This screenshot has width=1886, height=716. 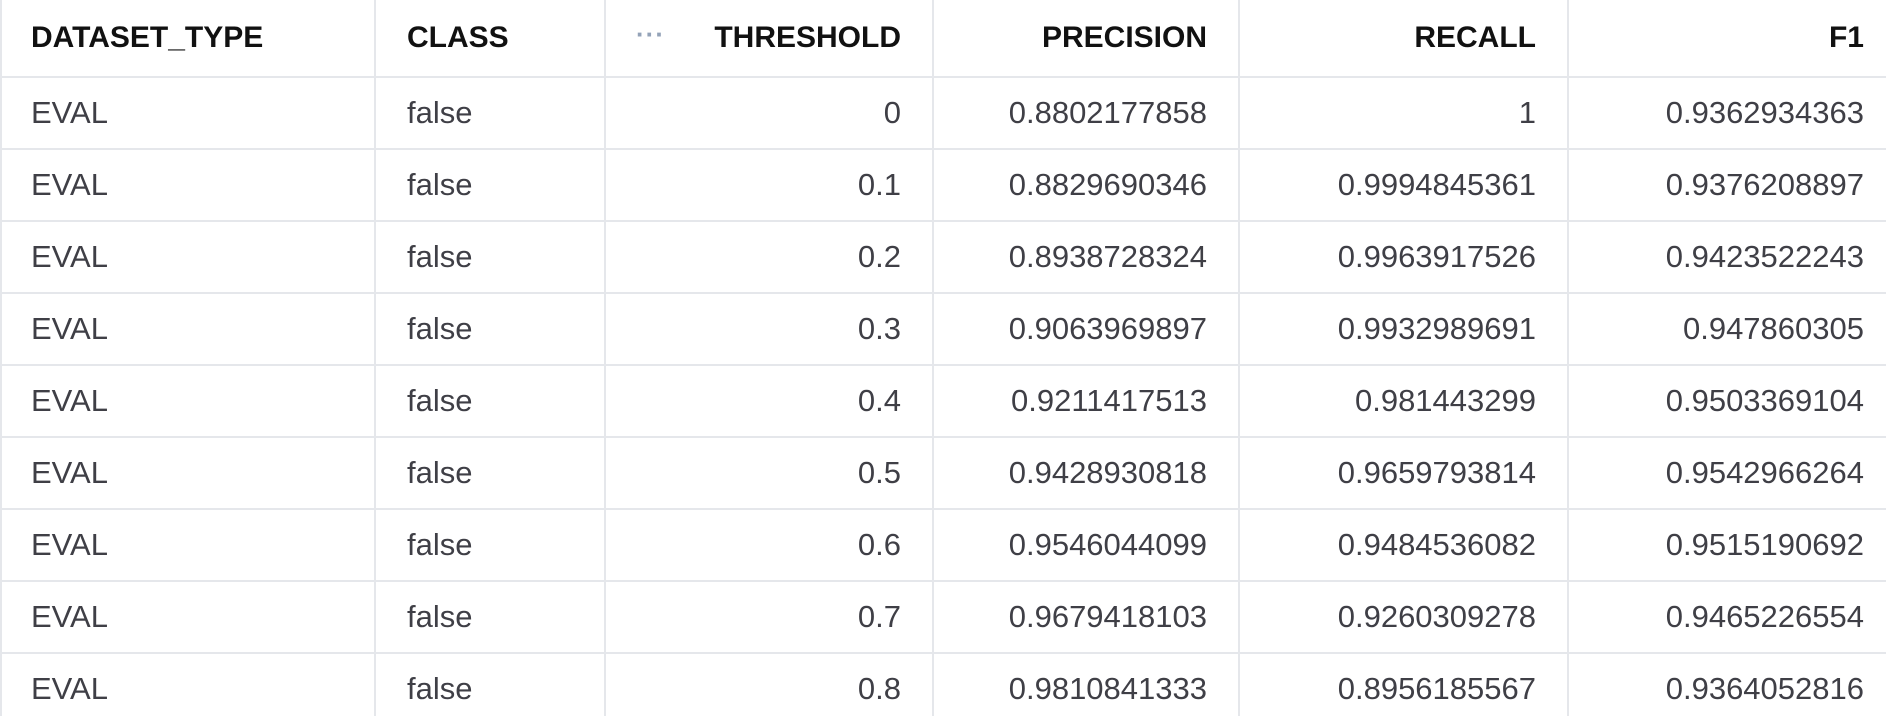 I want to click on more-horizontal-icon: ···, so click(x=650, y=34).